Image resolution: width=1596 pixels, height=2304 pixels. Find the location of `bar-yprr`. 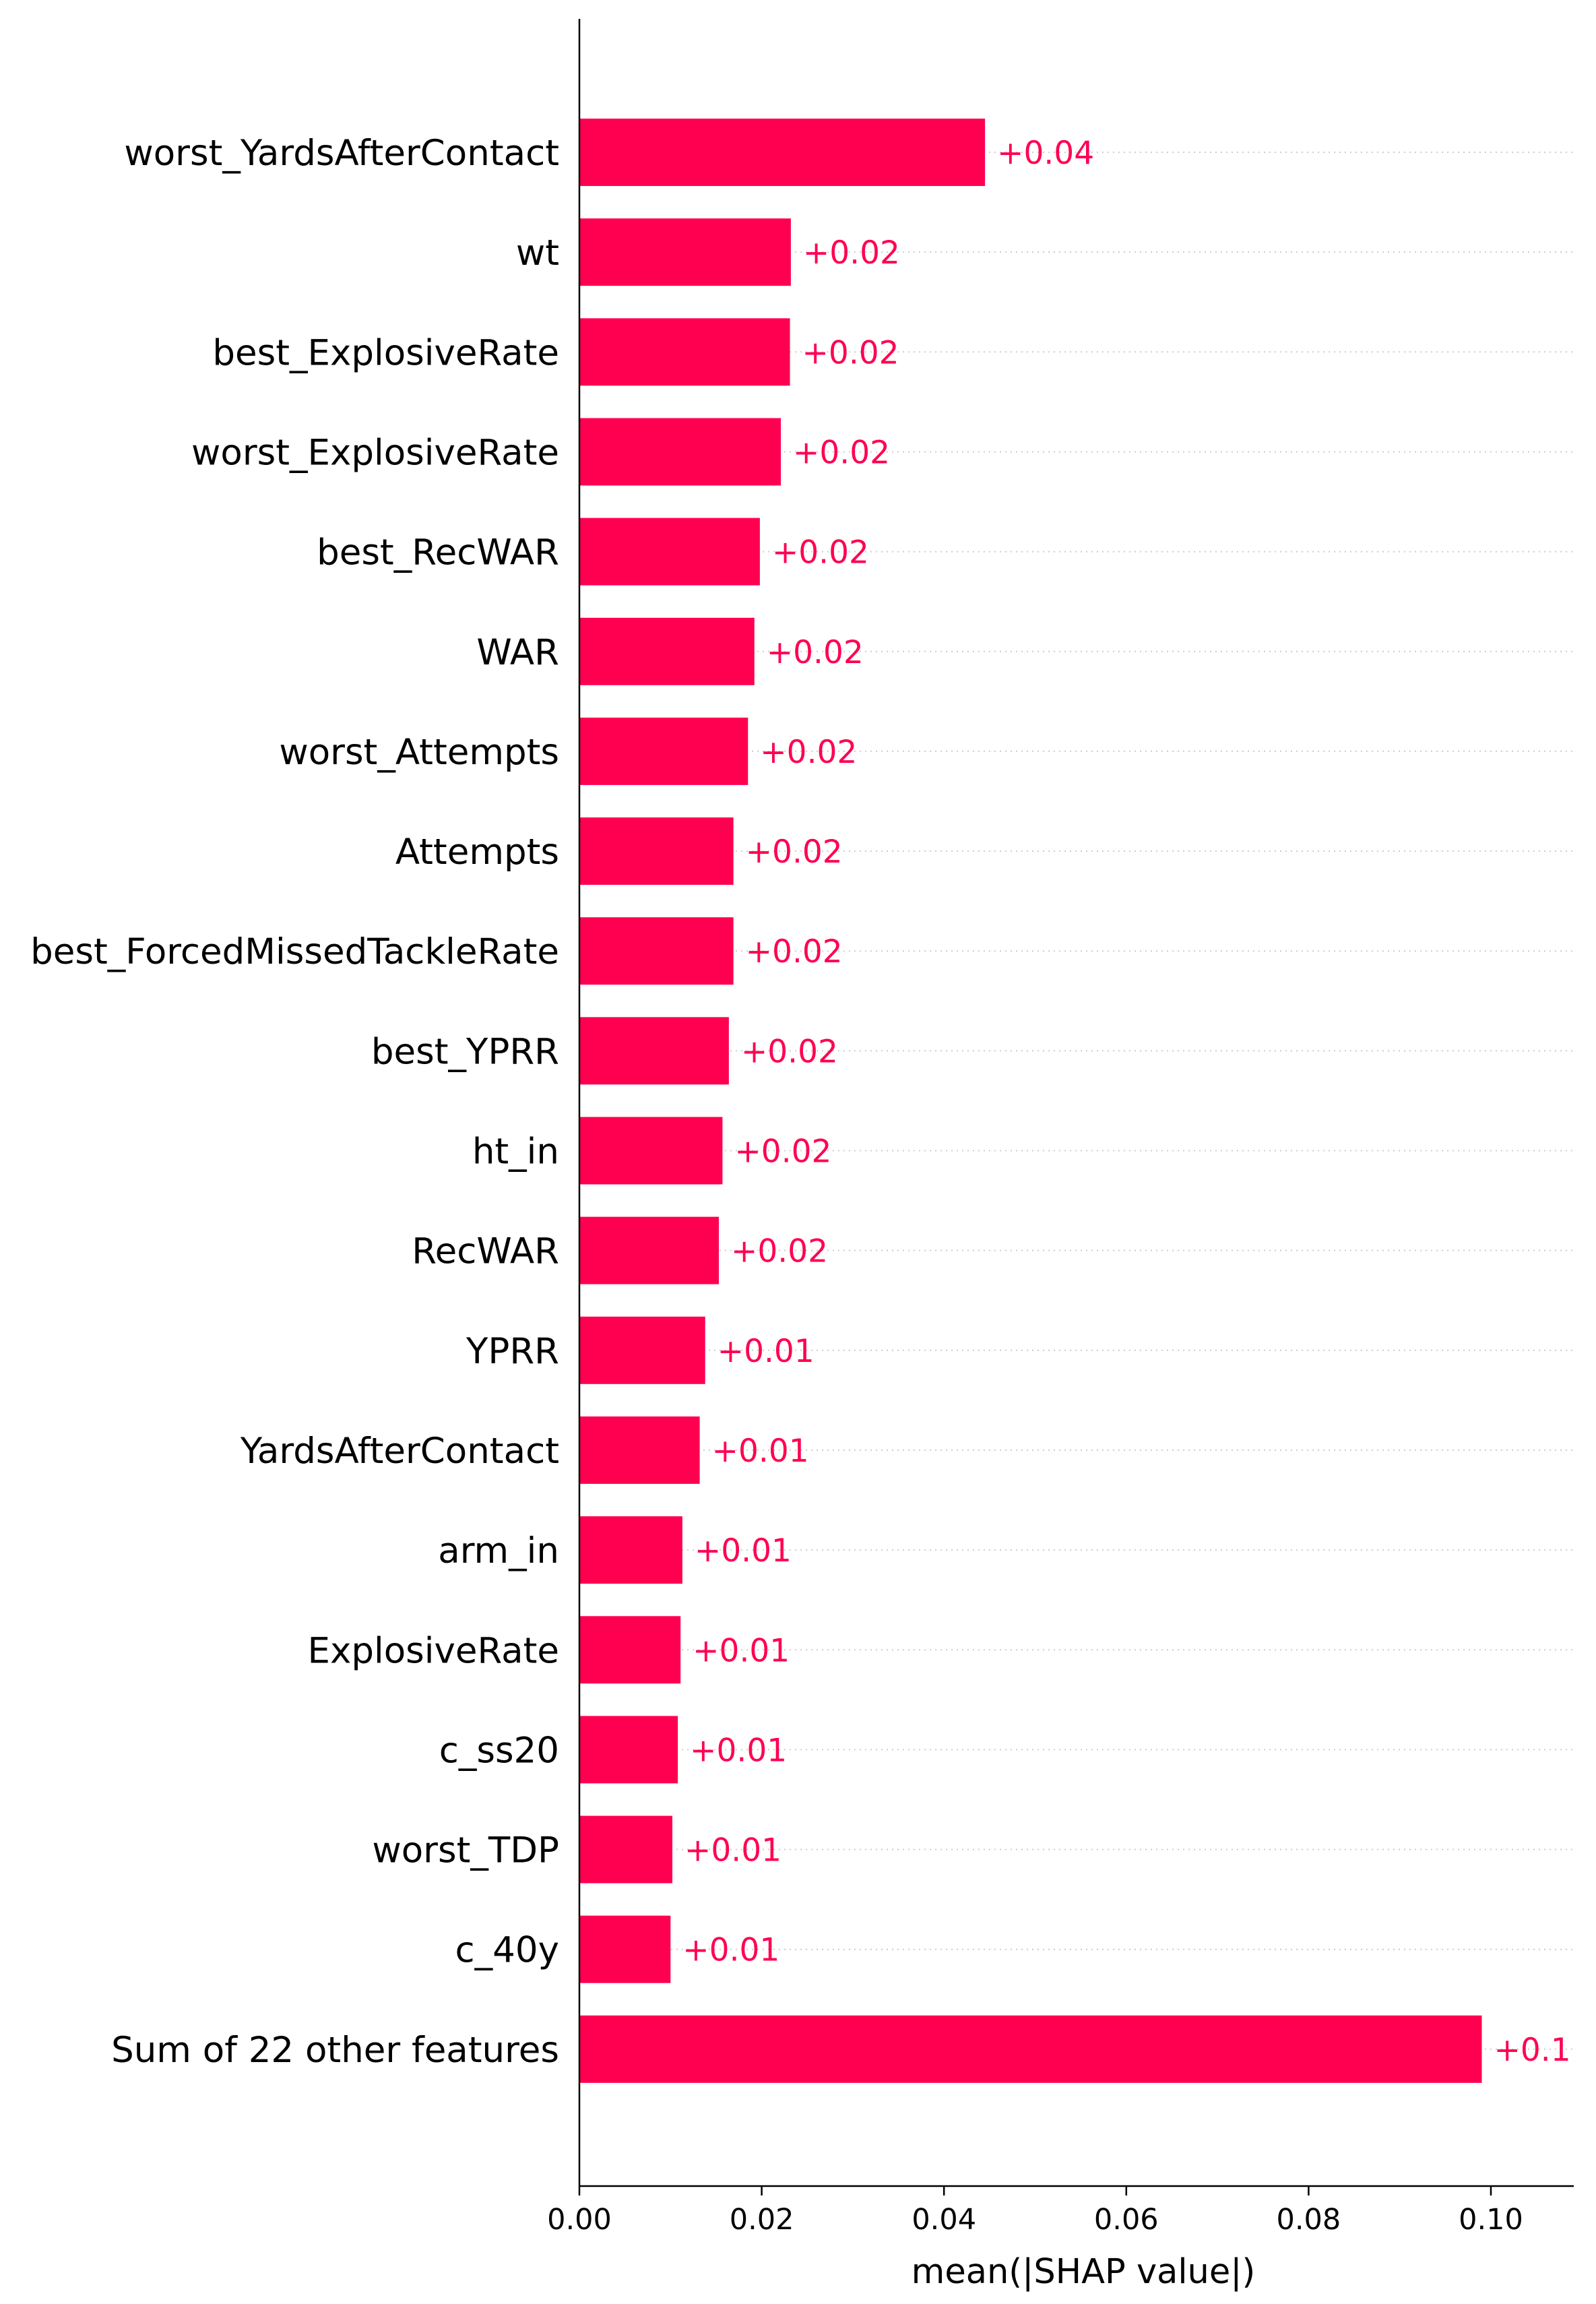

bar-yprr is located at coordinates (642, 1350).